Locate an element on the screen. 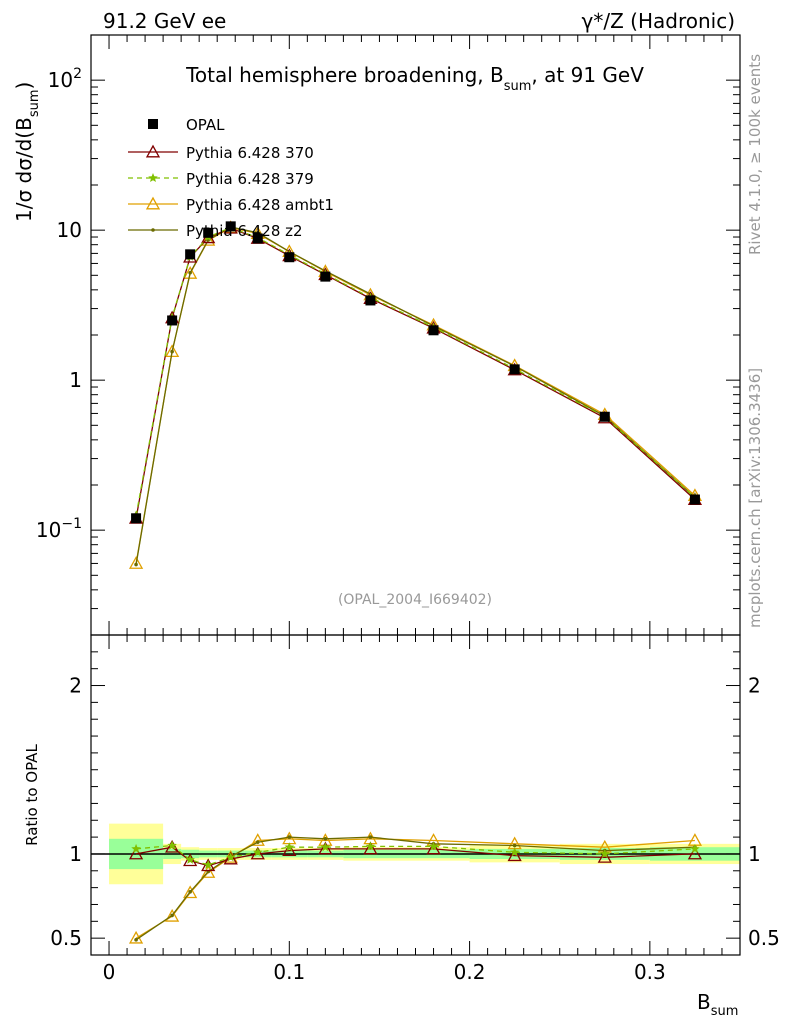  ratio-tick-label-right: 0.5 is located at coordinates (764, 938).